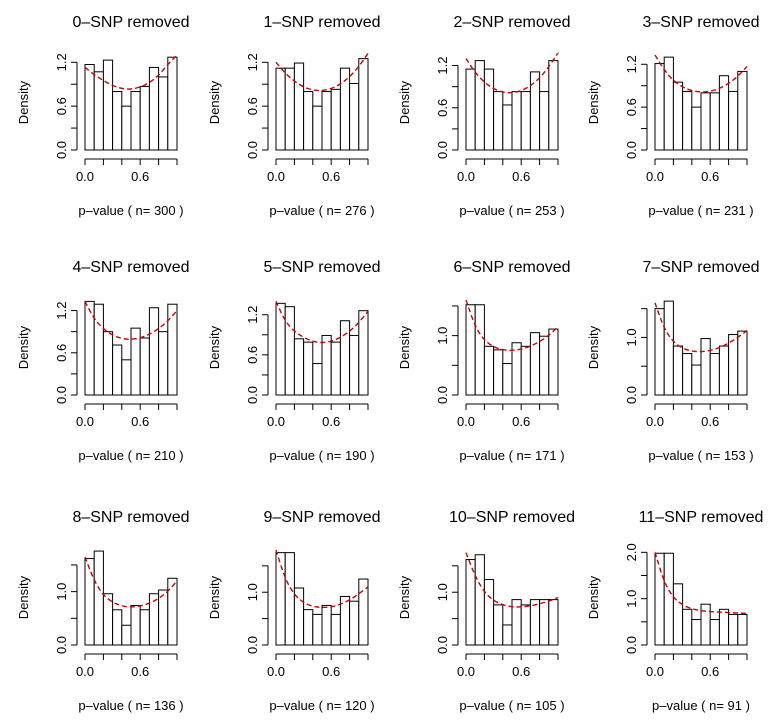 The height and width of the screenshot is (727, 771). What do you see at coordinates (130, 22) in the screenshot?
I see `panel-title: 0–SNP removed` at bounding box center [130, 22].